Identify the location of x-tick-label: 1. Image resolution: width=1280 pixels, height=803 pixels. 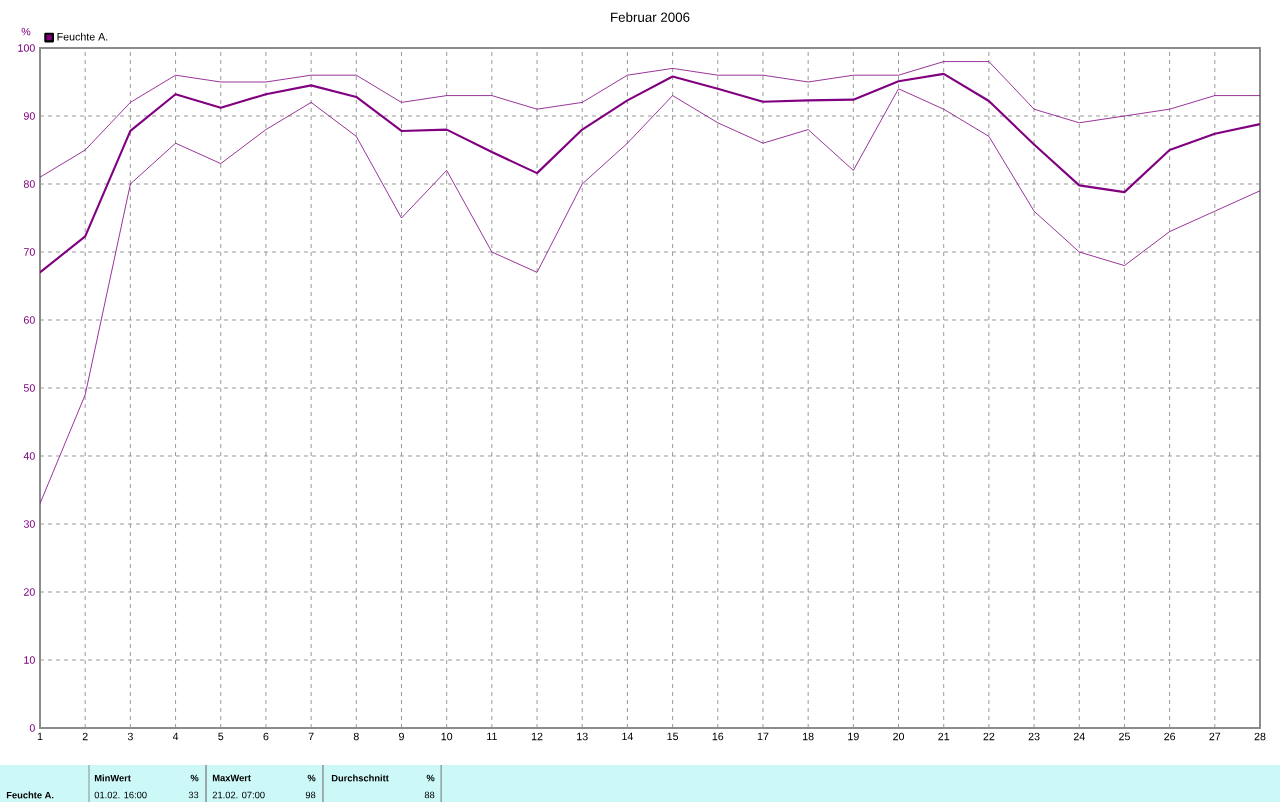
(40, 736).